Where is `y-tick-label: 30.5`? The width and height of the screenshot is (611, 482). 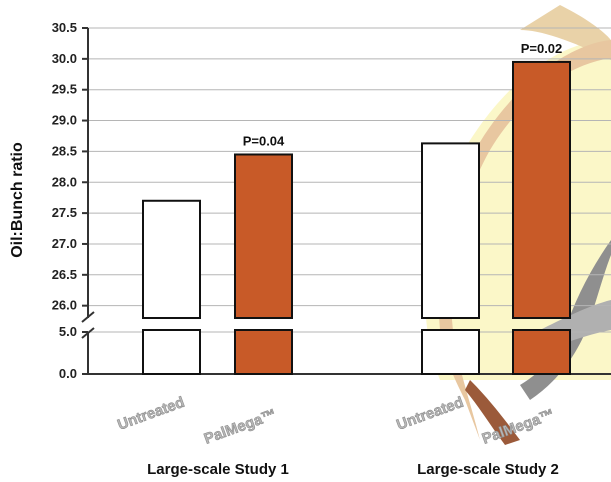 y-tick-label: 30.5 is located at coordinates (64, 27).